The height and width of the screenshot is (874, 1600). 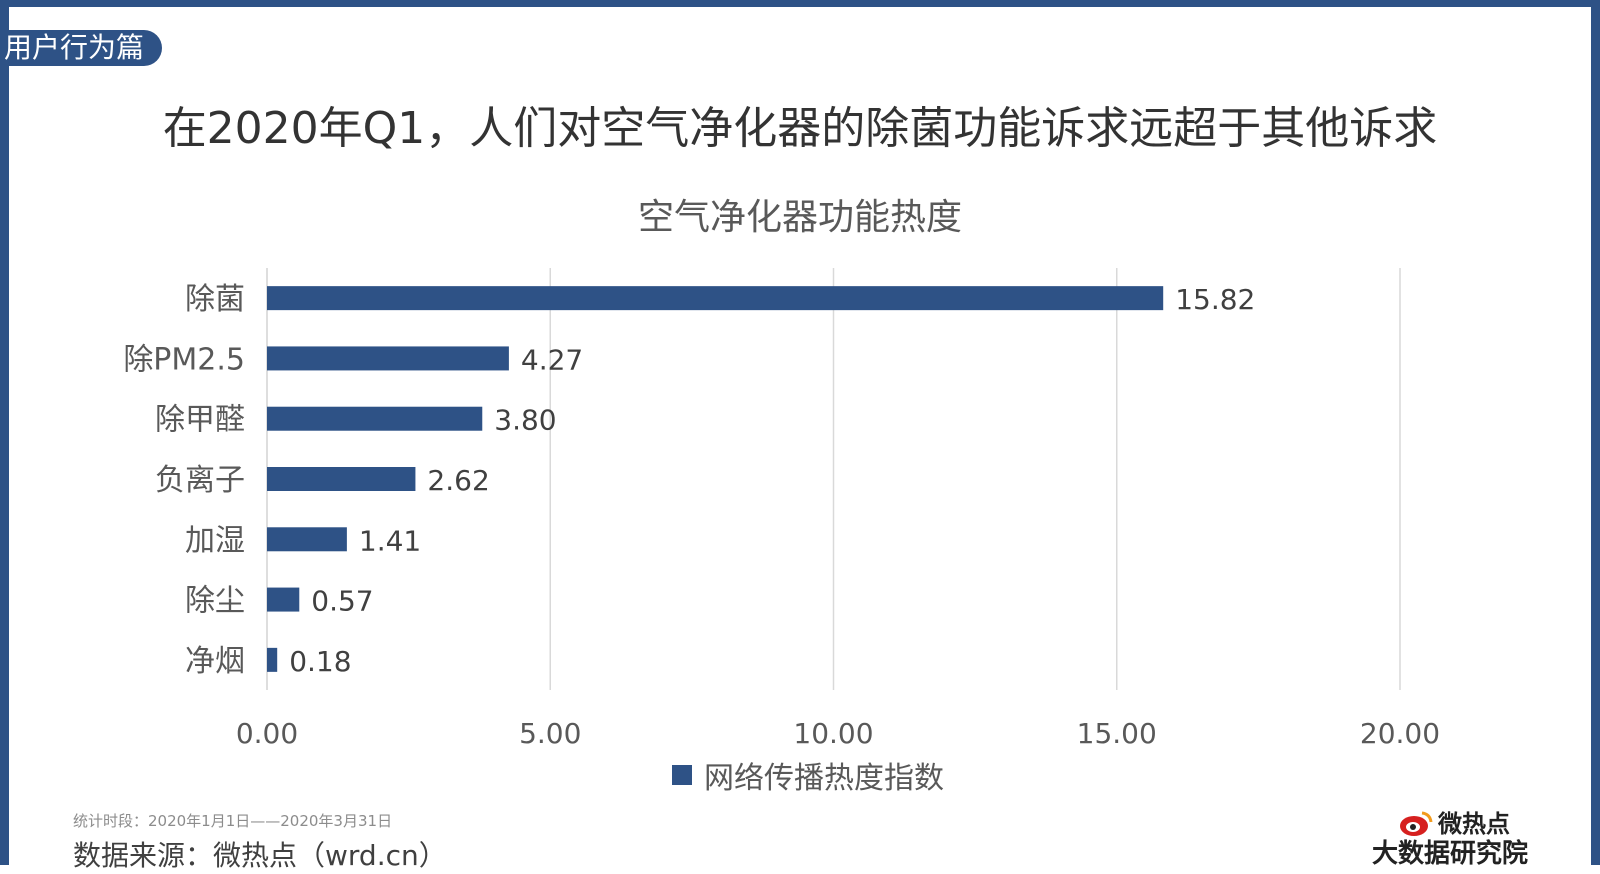 What do you see at coordinates (824, 778) in the screenshot?
I see `legend-label: 网络传播热度指数` at bounding box center [824, 778].